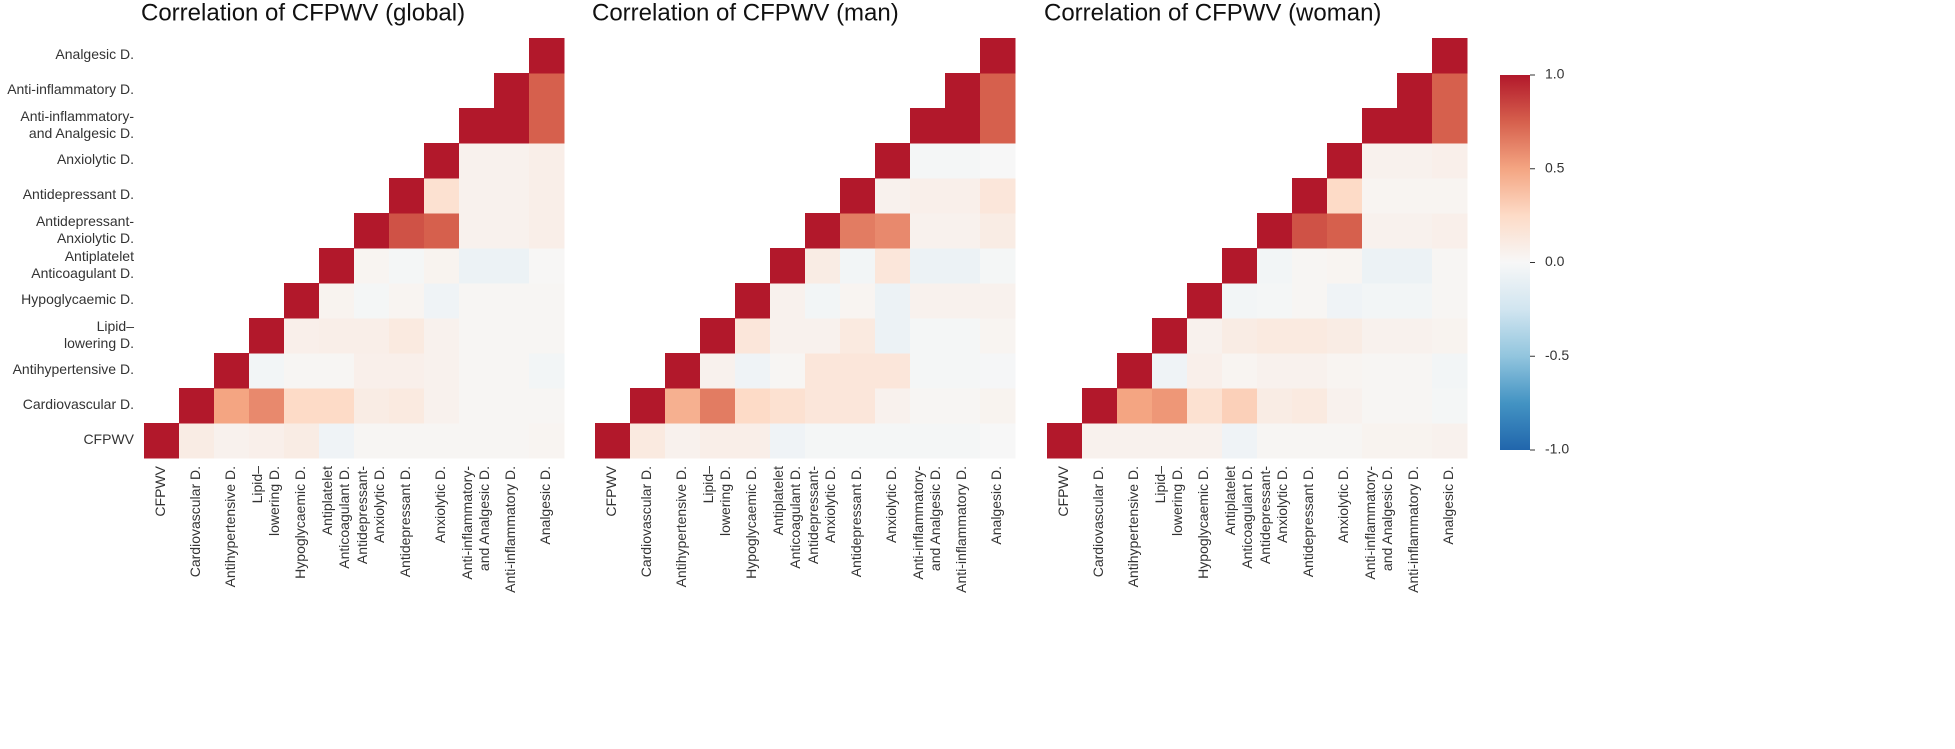 Image resolution: width=1955 pixels, height=749 pixels. I want to click on colorbar-tick-label: 0.0, so click(1555, 261).